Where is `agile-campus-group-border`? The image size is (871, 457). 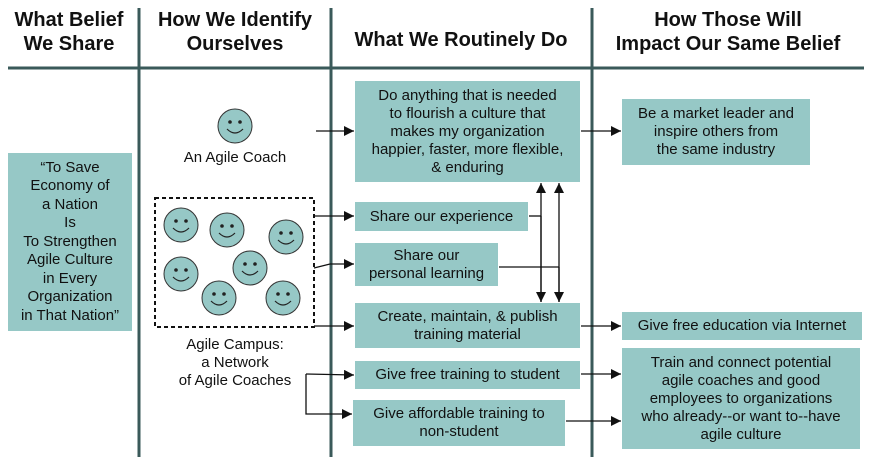 agile-campus-group-border is located at coordinates (234, 262).